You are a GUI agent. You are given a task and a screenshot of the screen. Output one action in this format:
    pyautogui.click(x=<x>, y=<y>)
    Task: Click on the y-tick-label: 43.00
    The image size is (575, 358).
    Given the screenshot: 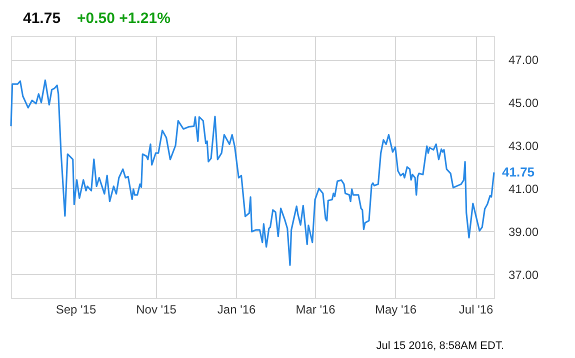 What is the action you would take?
    pyautogui.click(x=523, y=146)
    